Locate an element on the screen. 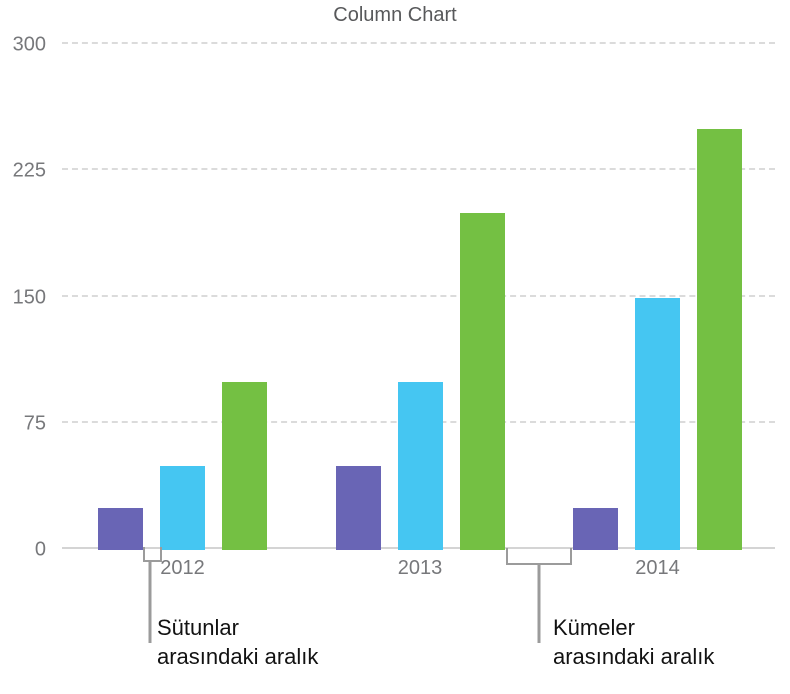 This screenshot has height=694, width=790. columns-gap-annotation-line1: Sütunlar is located at coordinates (198, 627).